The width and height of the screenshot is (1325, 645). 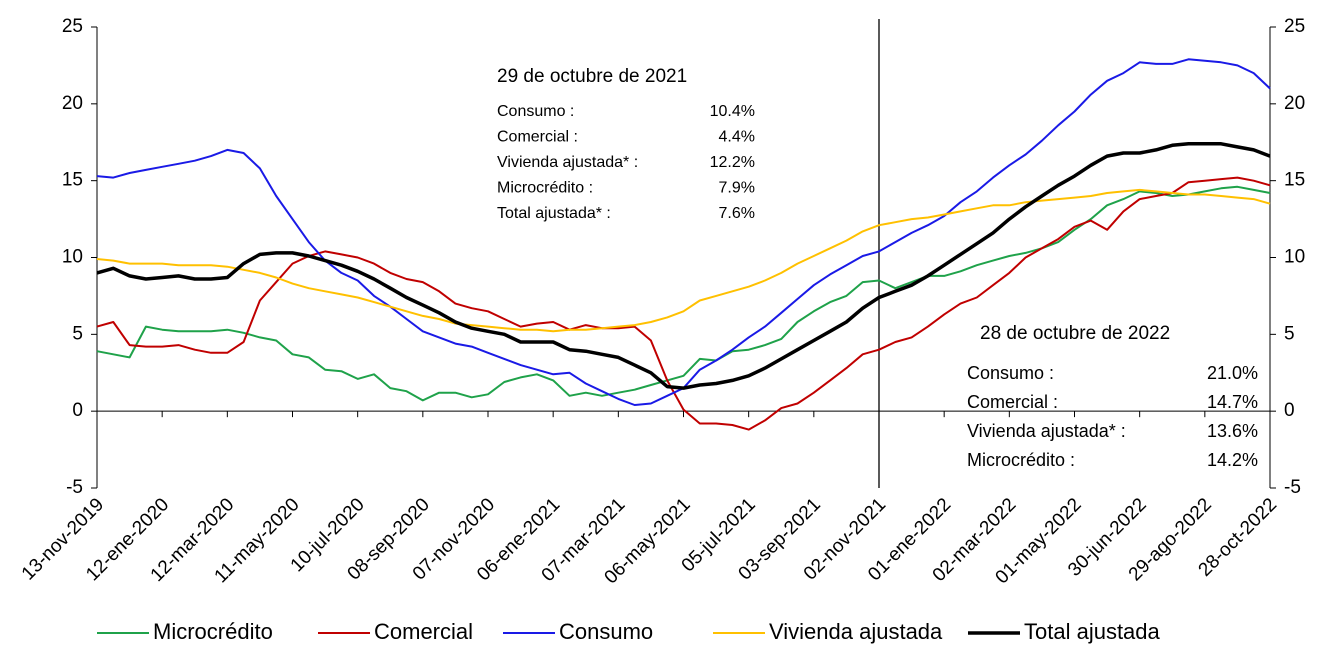 I want to click on y-tick-label: -5, so click(x=74, y=487).